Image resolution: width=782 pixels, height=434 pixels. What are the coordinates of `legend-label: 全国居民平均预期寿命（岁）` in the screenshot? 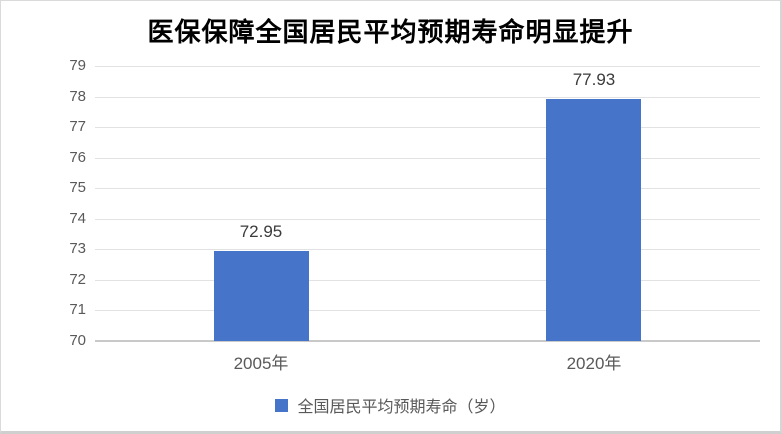 It's located at (401, 407).